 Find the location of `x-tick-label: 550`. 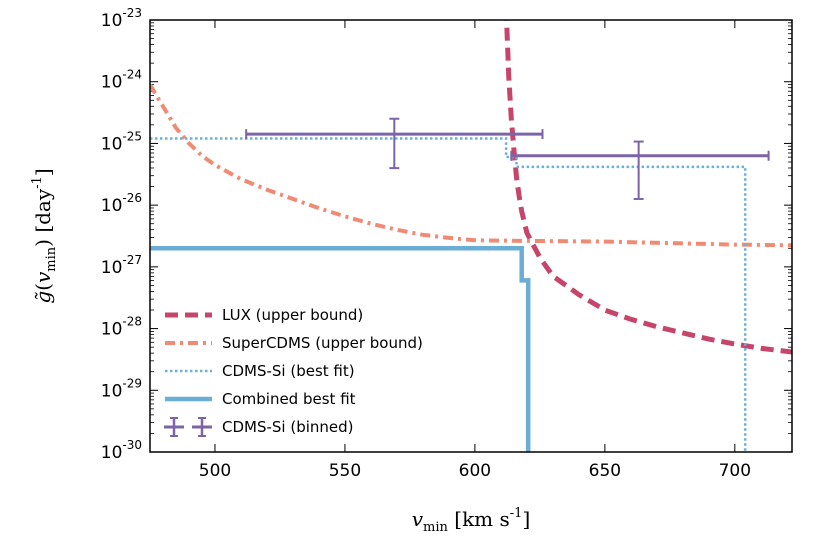

x-tick-label: 550 is located at coordinates (345, 471).